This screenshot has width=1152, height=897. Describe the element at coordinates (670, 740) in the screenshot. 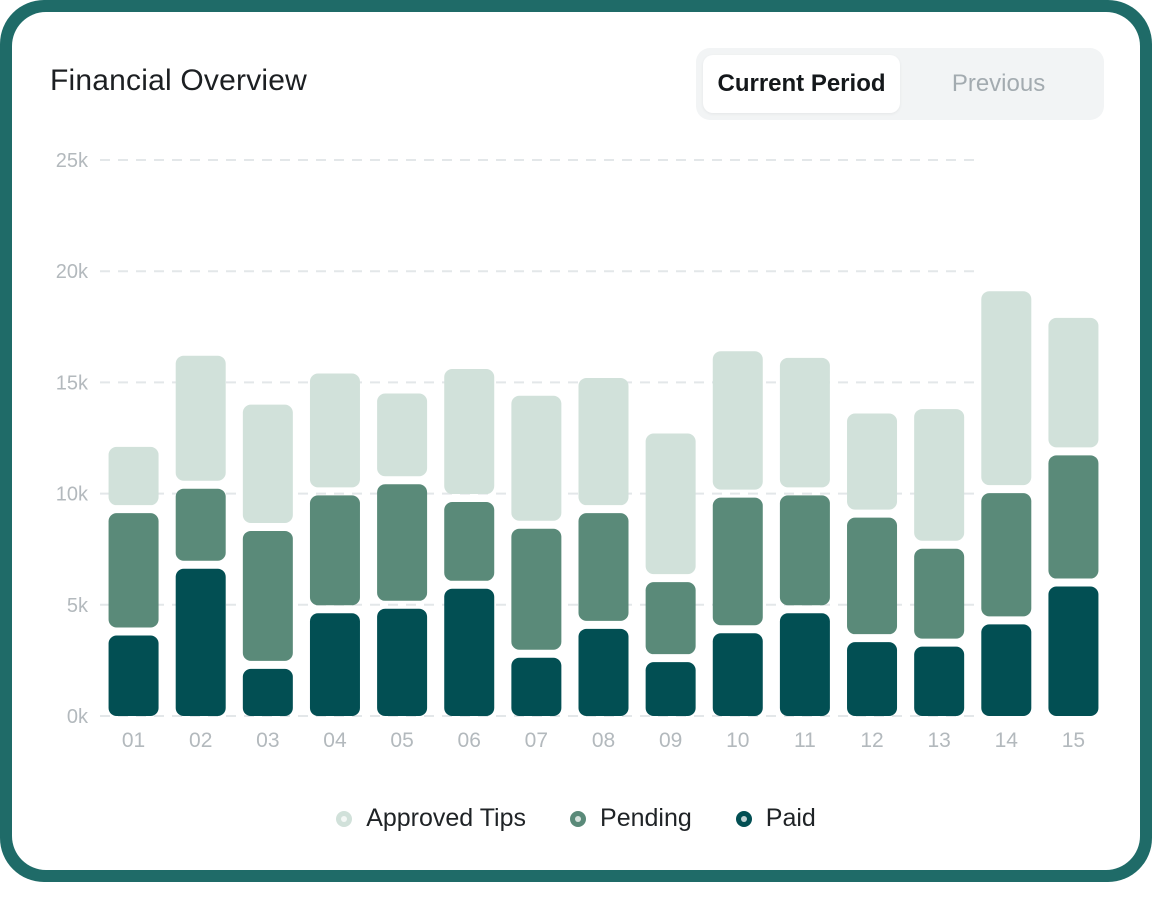

I see `x-tick-label: 09` at that location.